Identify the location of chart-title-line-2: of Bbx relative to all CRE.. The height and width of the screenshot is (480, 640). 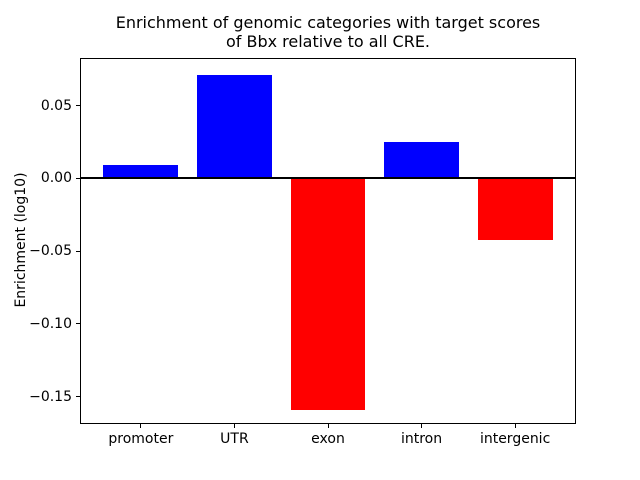
(328, 41).